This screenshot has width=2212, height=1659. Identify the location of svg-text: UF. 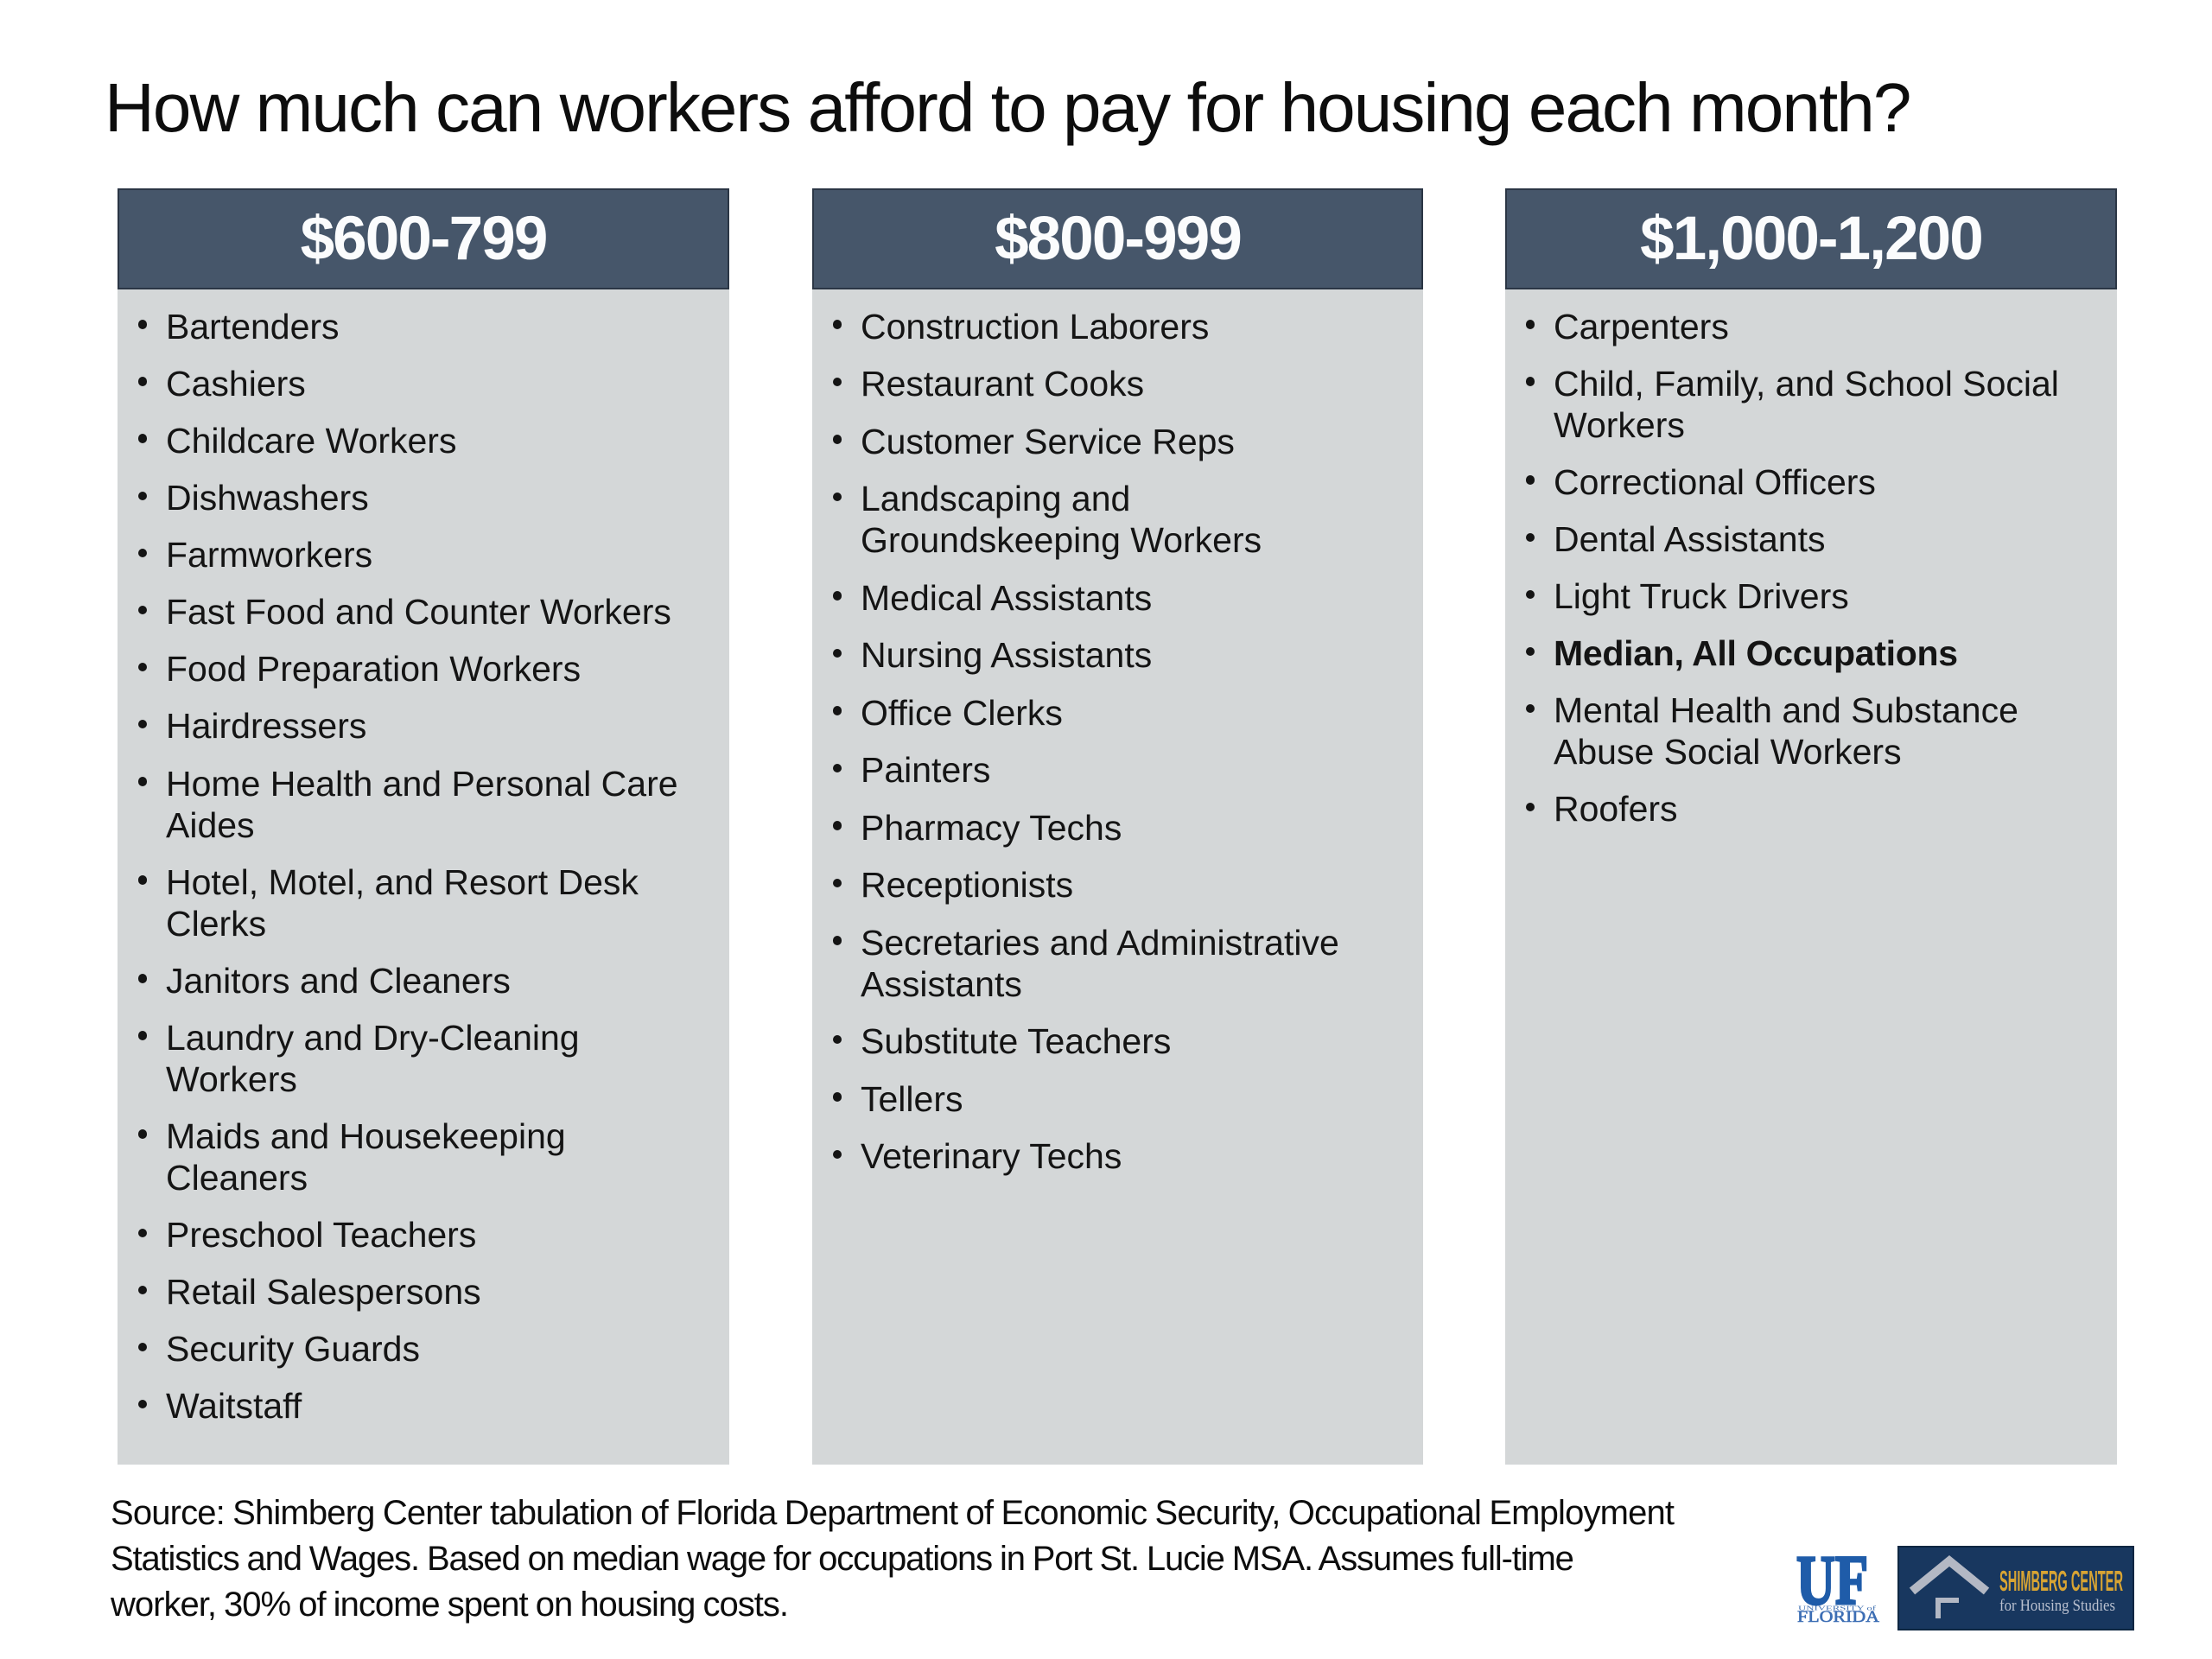
(1832, 1580).